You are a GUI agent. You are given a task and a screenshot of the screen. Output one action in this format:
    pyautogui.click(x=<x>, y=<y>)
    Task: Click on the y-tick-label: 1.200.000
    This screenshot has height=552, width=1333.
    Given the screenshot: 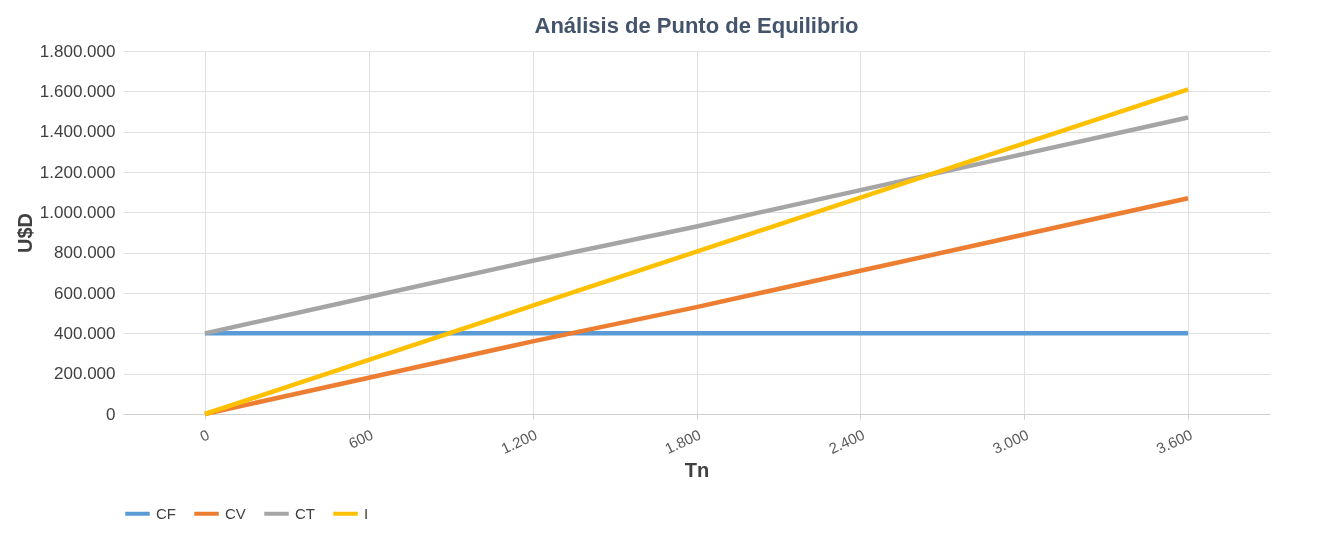 What is the action you would take?
    pyautogui.click(x=77, y=172)
    